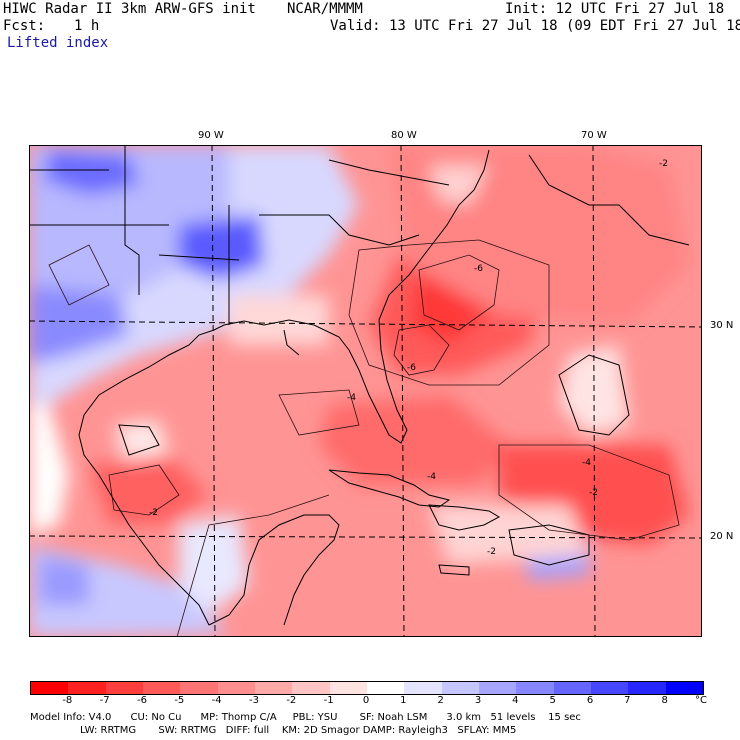 This screenshot has height=740, width=740. What do you see at coordinates (216, 700) in the screenshot?
I see `colorbar-tick-label: -4` at bounding box center [216, 700].